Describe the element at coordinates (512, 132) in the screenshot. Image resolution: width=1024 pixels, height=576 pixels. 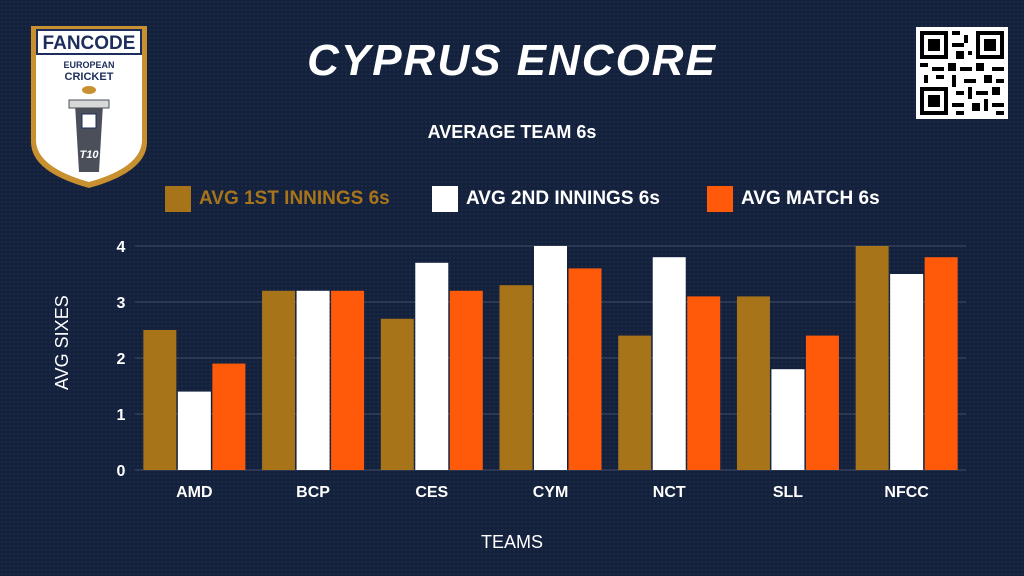
I see `chart-subtitle: AVERAGE TEAM 6s` at that location.